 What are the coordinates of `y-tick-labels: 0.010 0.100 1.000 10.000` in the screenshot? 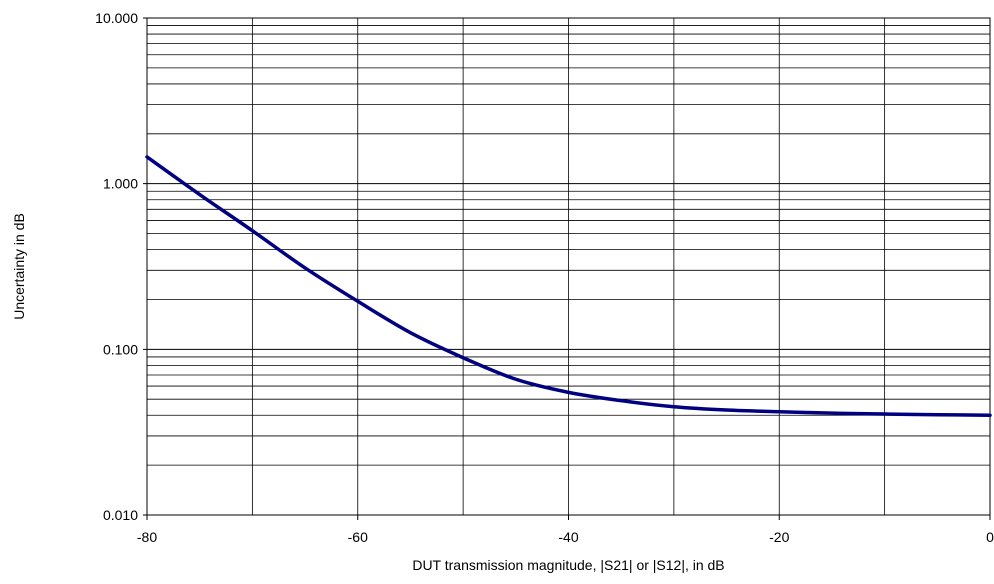 It's located at (116, 266).